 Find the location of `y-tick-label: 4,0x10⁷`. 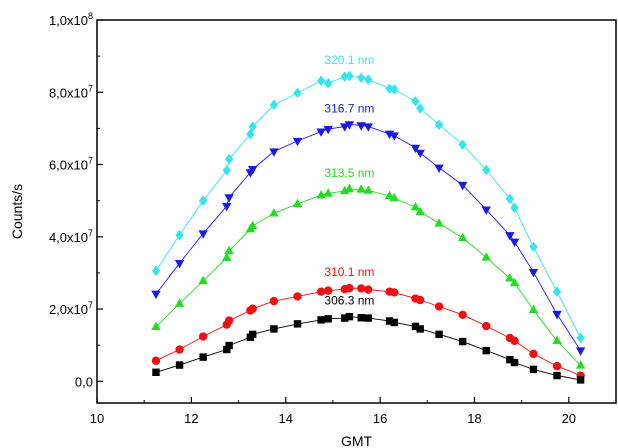

y-tick-label: 4,0x10⁷ is located at coordinates (71, 236).